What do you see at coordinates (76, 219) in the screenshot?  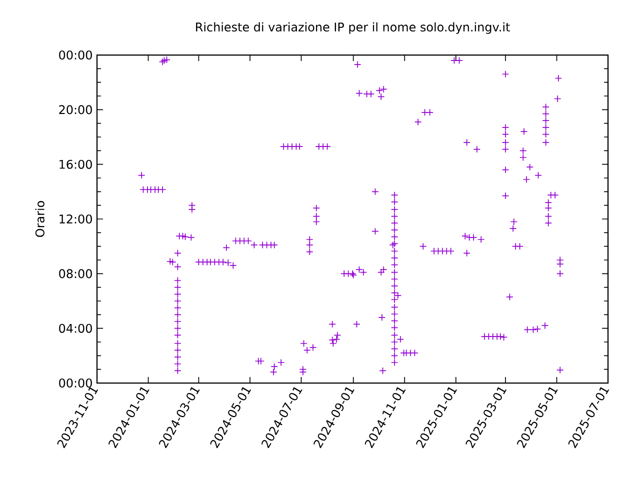 I see `y-tick-label: 12:00` at bounding box center [76, 219].